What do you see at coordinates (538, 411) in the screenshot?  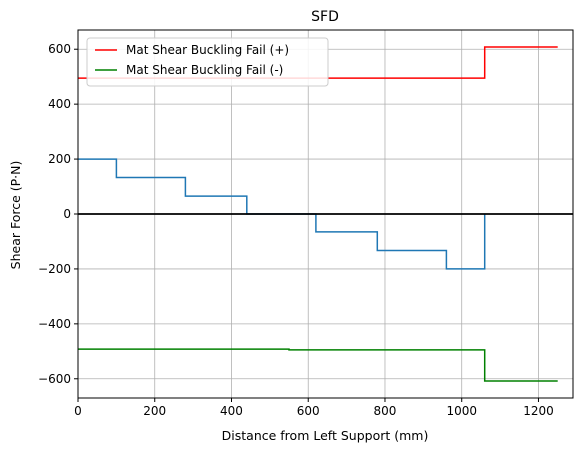 I see `x-tick-label: 1200` at bounding box center [538, 411].